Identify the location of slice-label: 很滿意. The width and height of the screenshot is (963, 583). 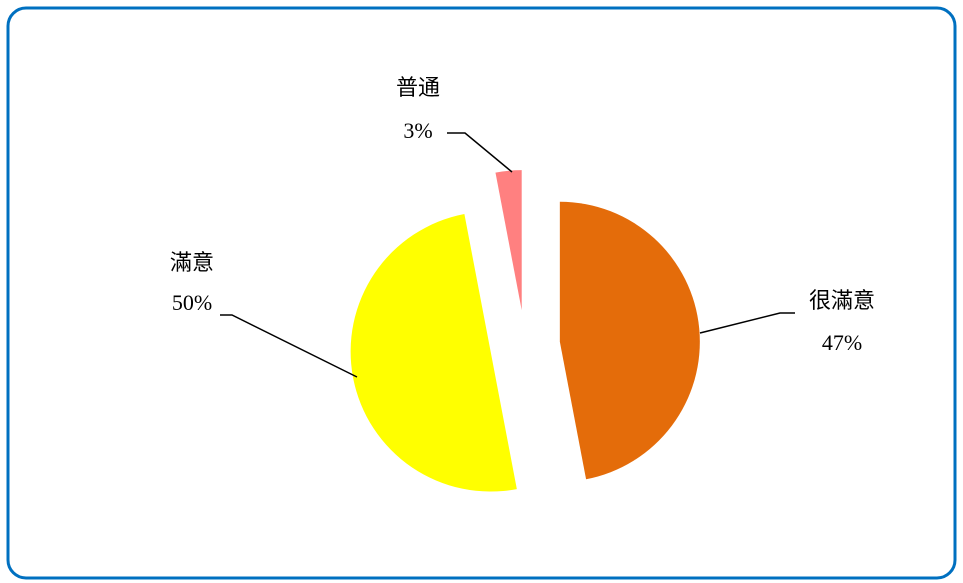
(842, 300).